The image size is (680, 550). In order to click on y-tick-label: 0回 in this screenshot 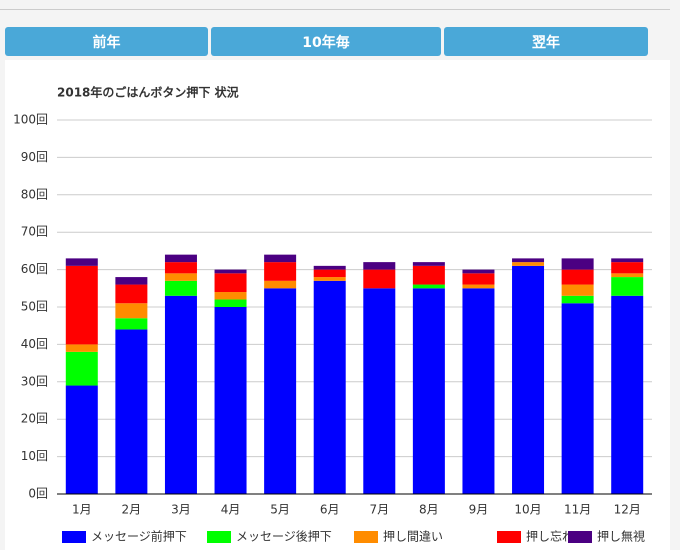, I will do `click(38, 494)`.